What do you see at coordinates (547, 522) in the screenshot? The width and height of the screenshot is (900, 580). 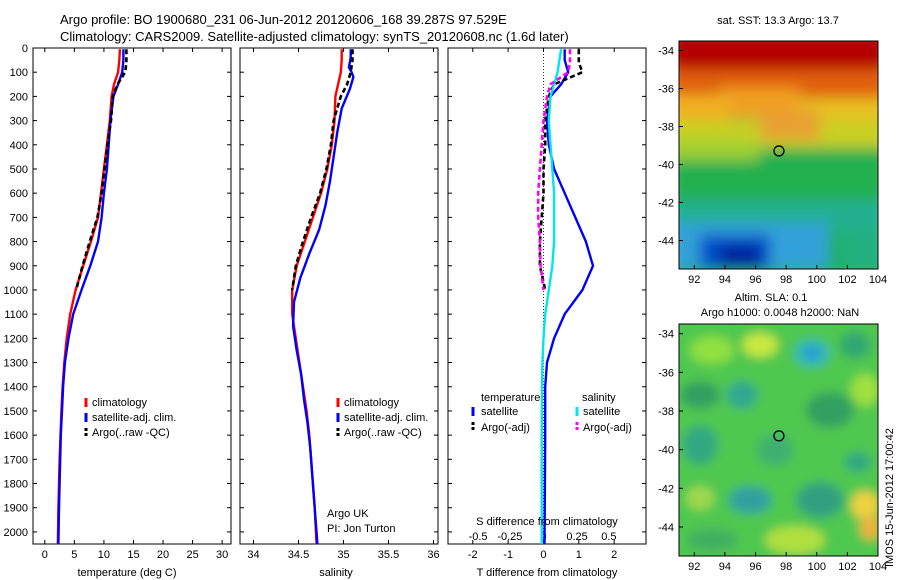 I see `difference-top-label: S difference from climatology` at bounding box center [547, 522].